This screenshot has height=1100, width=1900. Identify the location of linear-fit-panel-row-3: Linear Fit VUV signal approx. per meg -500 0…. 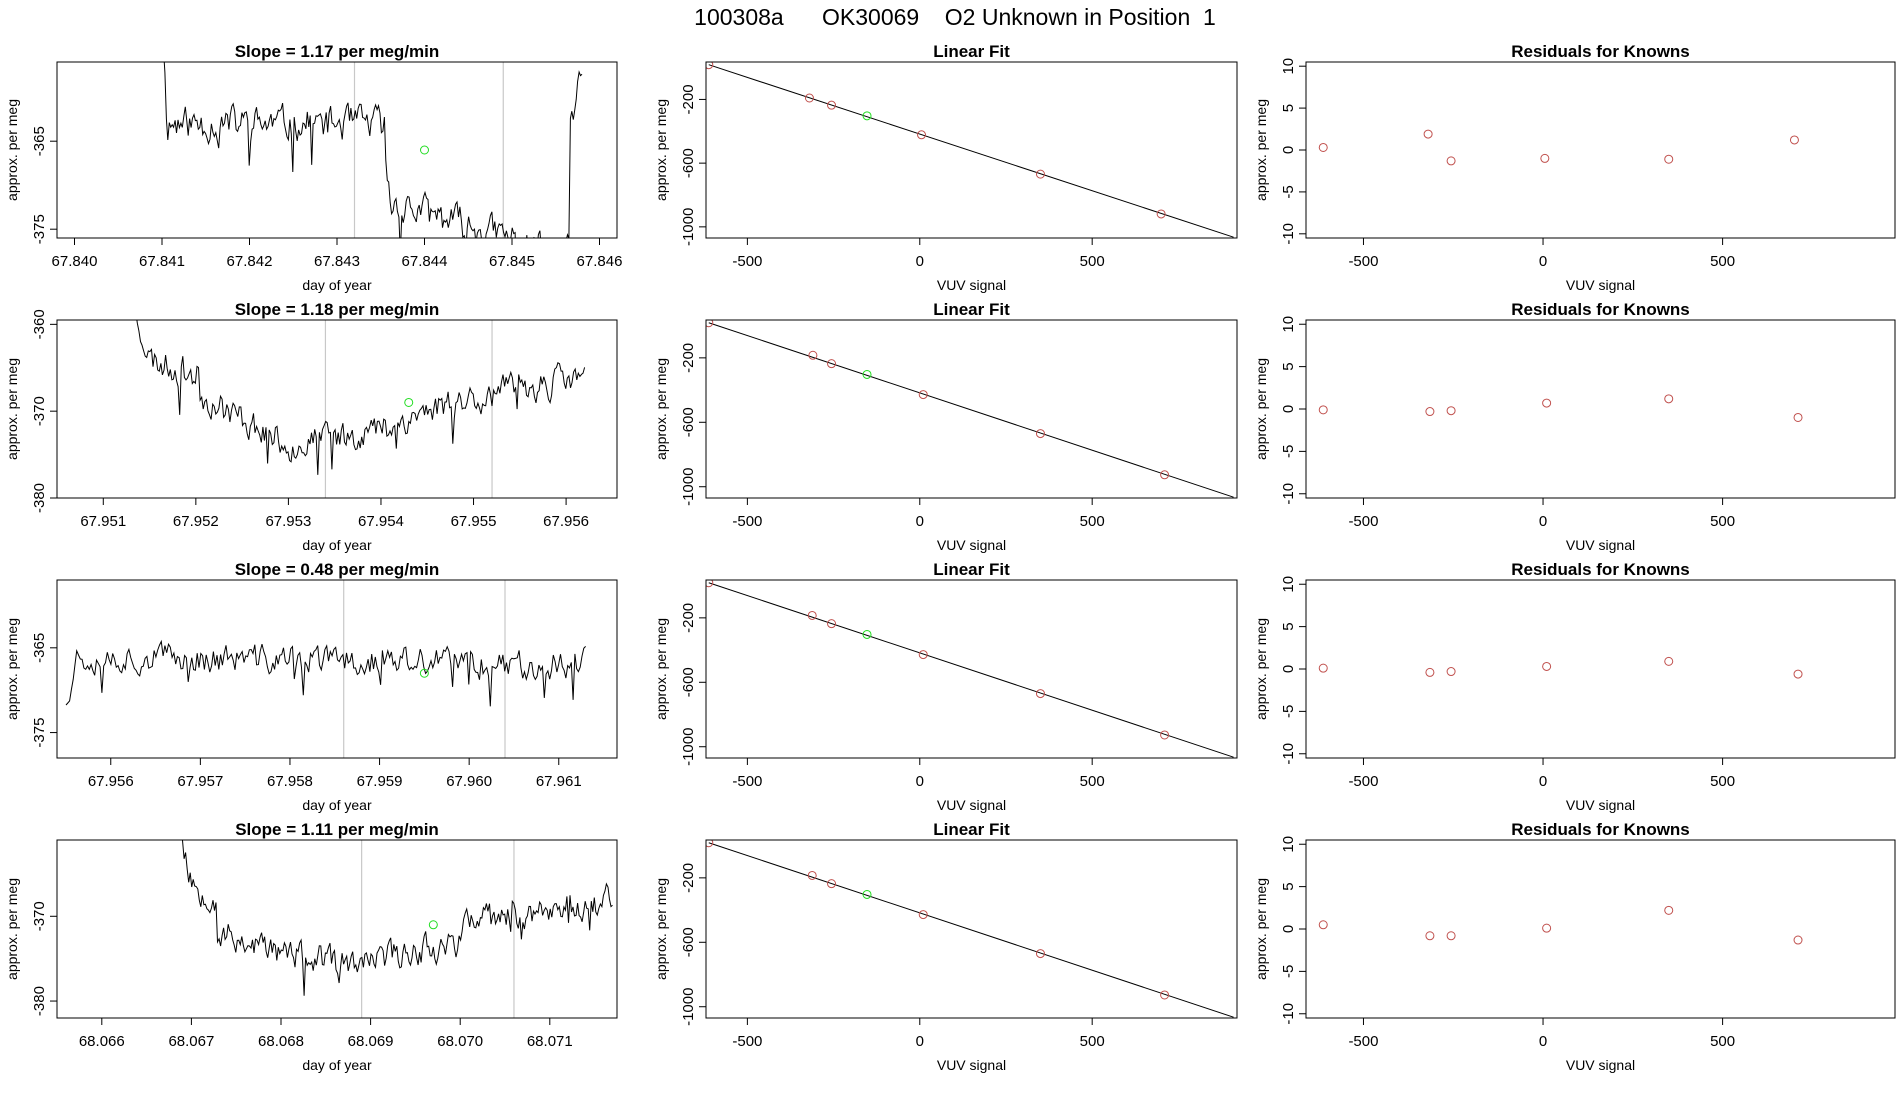
(945, 686).